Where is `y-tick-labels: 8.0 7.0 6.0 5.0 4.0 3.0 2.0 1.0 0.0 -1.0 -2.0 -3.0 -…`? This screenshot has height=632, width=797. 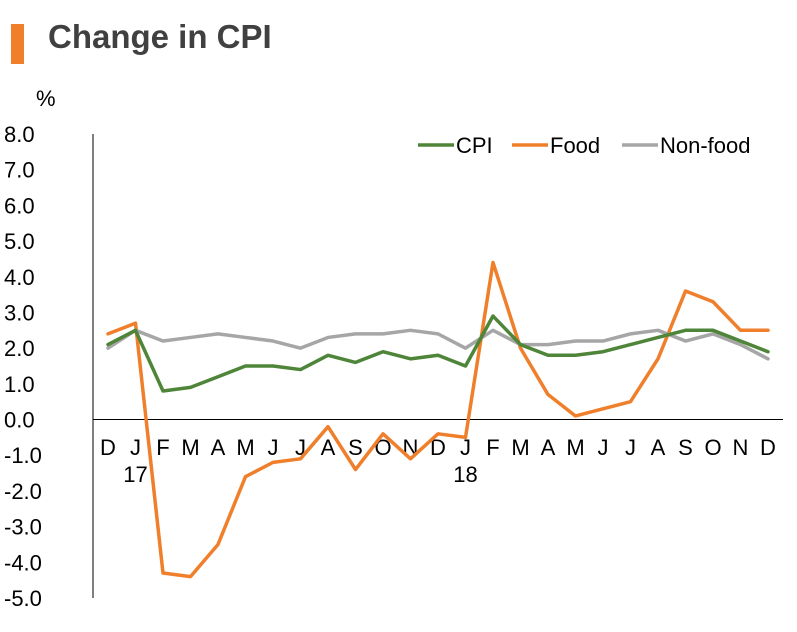
y-tick-labels: 8.0 7.0 6.0 5.0 4.0 3.0 2.0 1.0 0.0 -1.0 -2.0 -3.0 -… is located at coordinates (23, 366).